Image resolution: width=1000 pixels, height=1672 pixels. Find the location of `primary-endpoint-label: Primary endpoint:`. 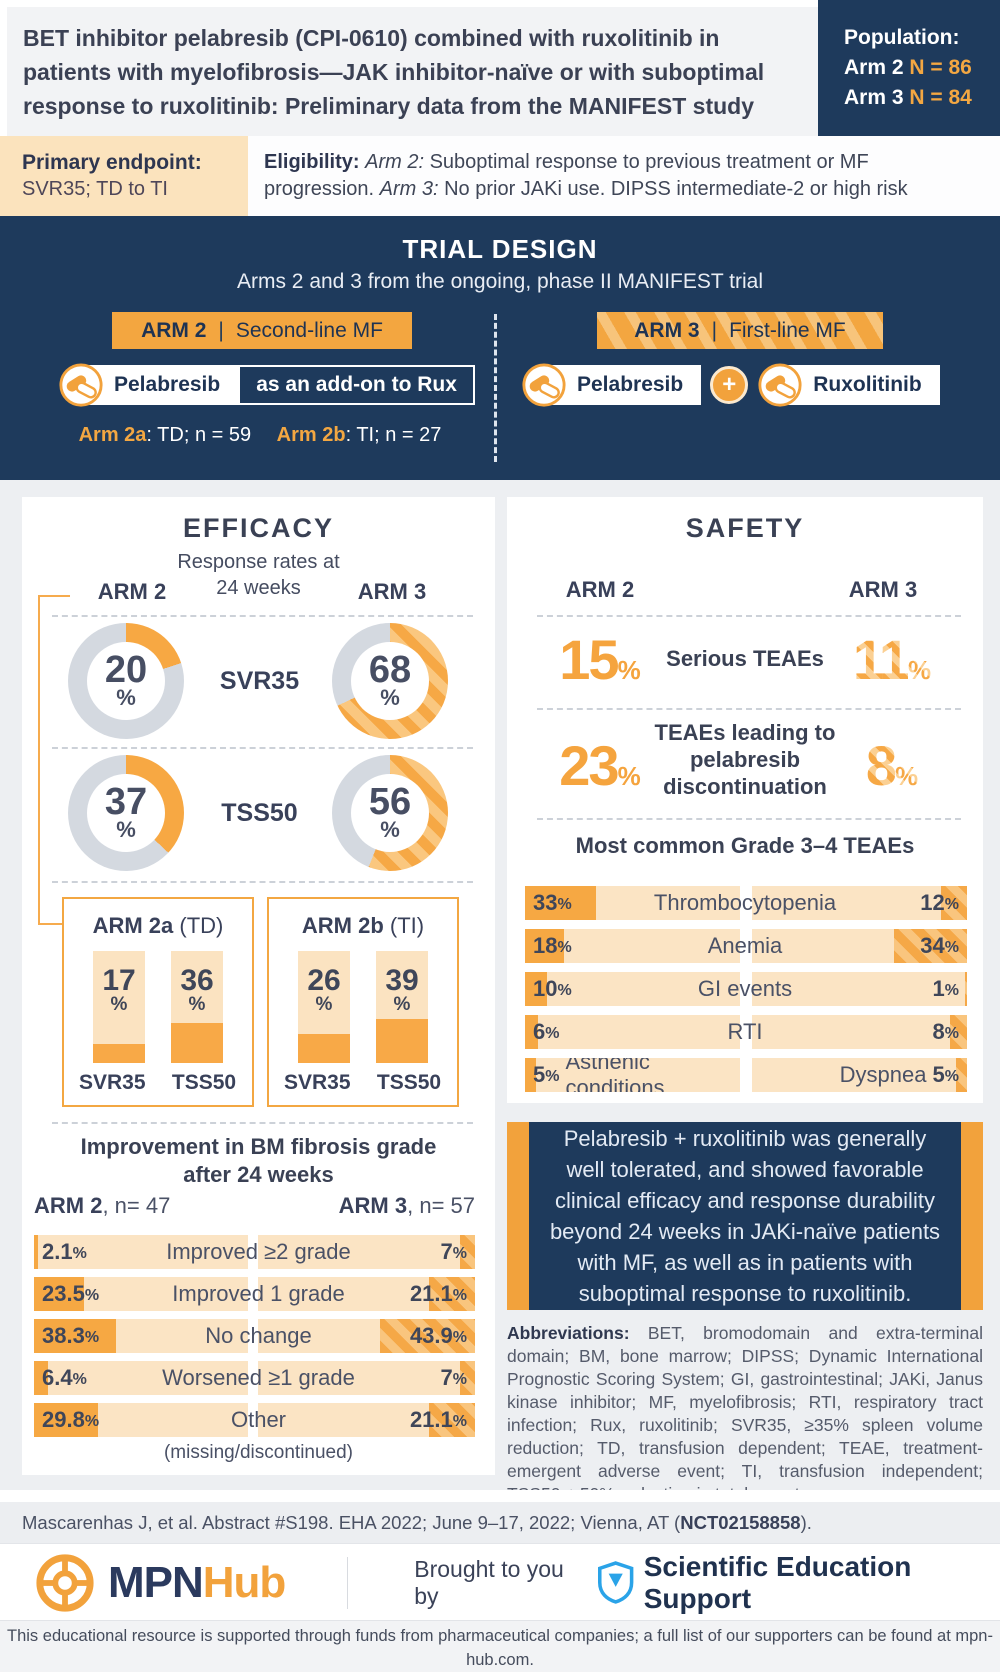

primary-endpoint-label: Primary endpoint: is located at coordinates (112, 162).